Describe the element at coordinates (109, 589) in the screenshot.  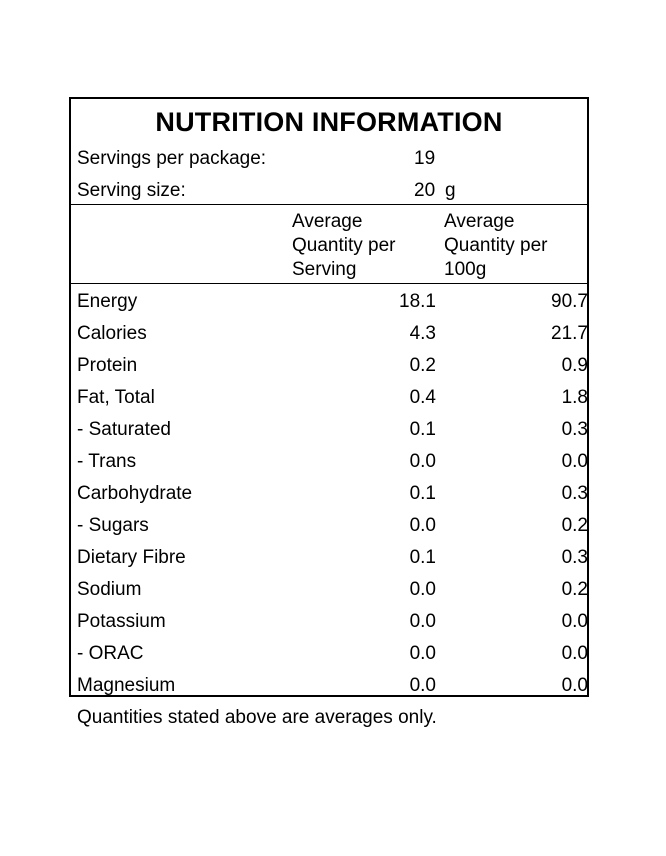
I see `nutrient-name: Sodium` at that location.